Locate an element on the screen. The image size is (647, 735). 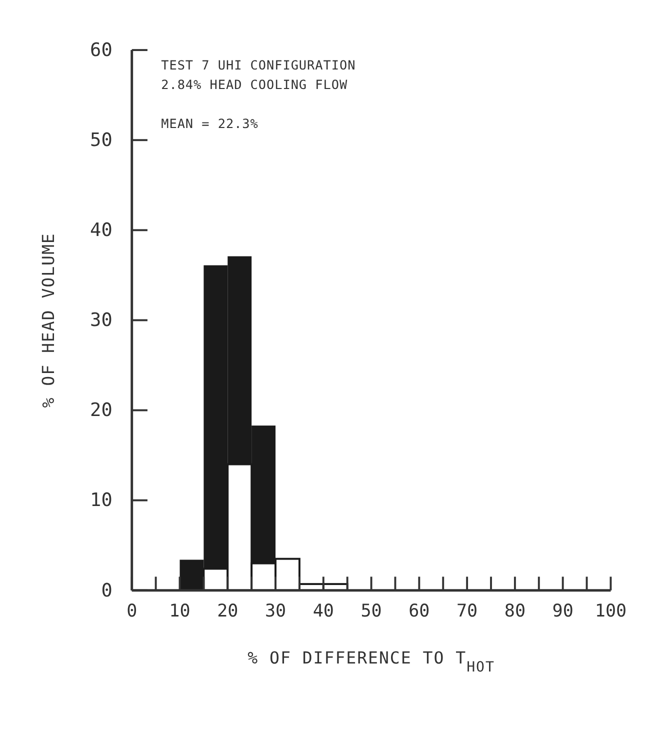
annotation: TEST 7 UHI CONFIGURATION is located at coordinates (258, 65).